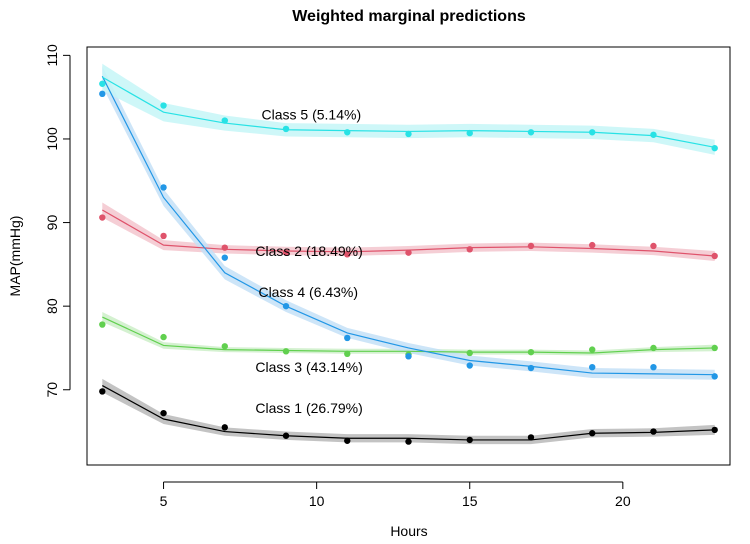 The width and height of the screenshot is (750, 544). What do you see at coordinates (623, 501) in the screenshot?
I see `x-tick-label: 20` at bounding box center [623, 501].